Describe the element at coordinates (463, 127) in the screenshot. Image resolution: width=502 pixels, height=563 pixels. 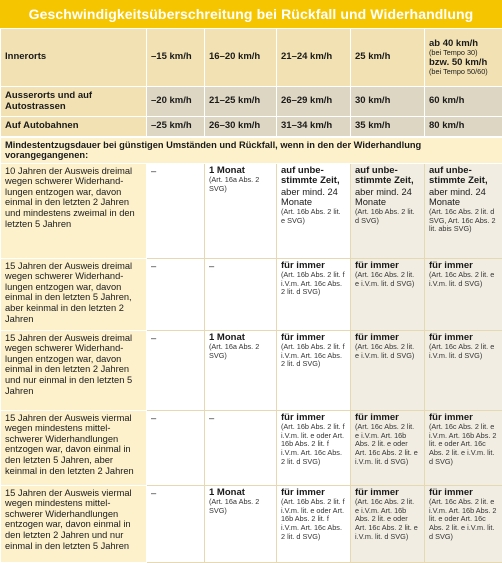
I see `speed-cell: 80 km/h` at that location.